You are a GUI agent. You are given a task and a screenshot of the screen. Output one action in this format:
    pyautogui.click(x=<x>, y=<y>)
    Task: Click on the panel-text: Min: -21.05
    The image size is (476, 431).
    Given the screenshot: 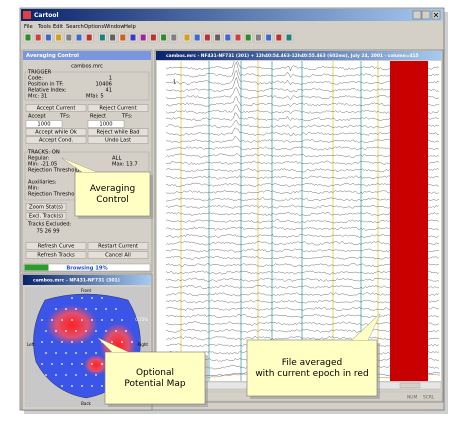 What is the action you would take?
    pyautogui.click(x=42, y=165)
    